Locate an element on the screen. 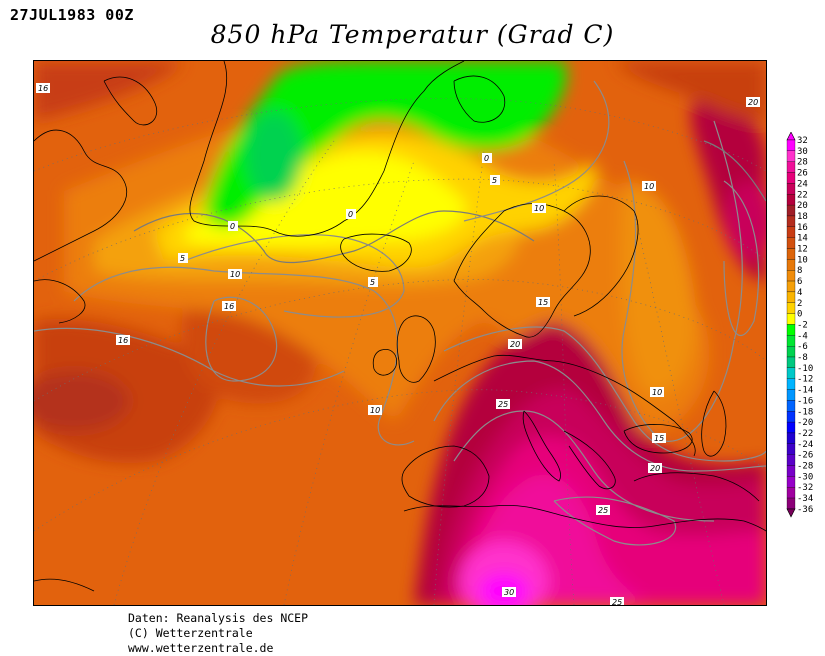  valid-time: 27JUL1983 00Z is located at coordinates (72, 15).